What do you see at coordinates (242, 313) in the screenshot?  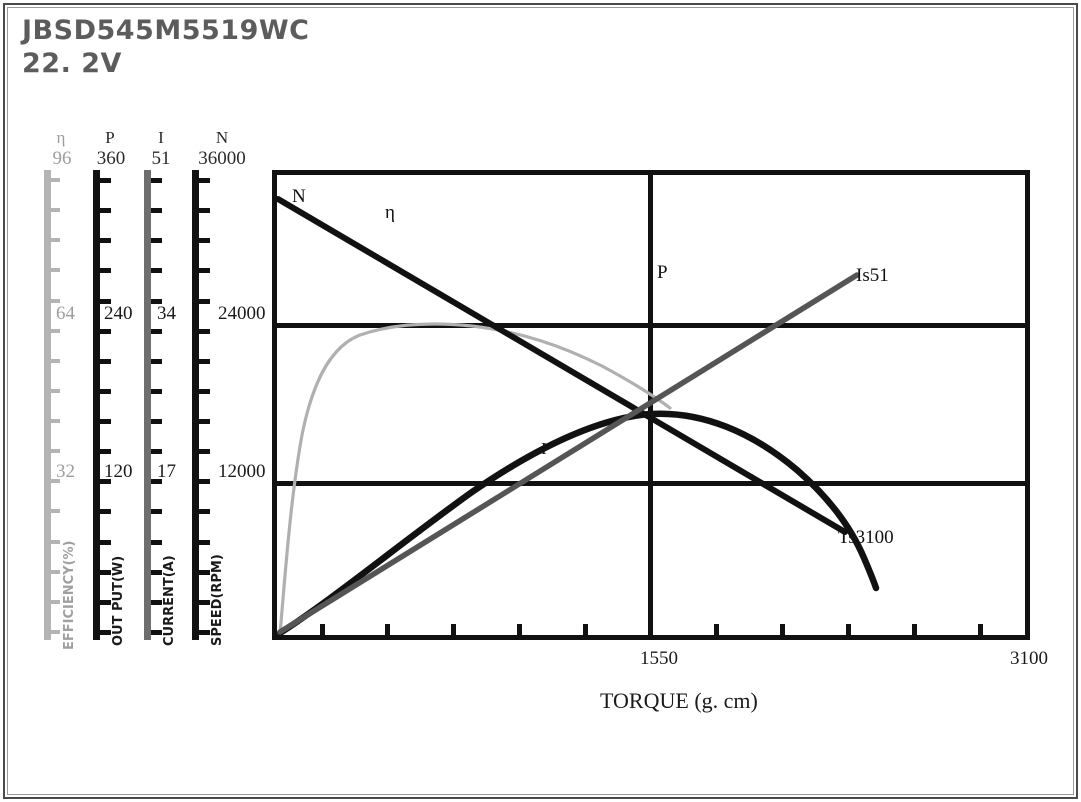 I see `scale-mid-speed: 24000` at bounding box center [242, 313].